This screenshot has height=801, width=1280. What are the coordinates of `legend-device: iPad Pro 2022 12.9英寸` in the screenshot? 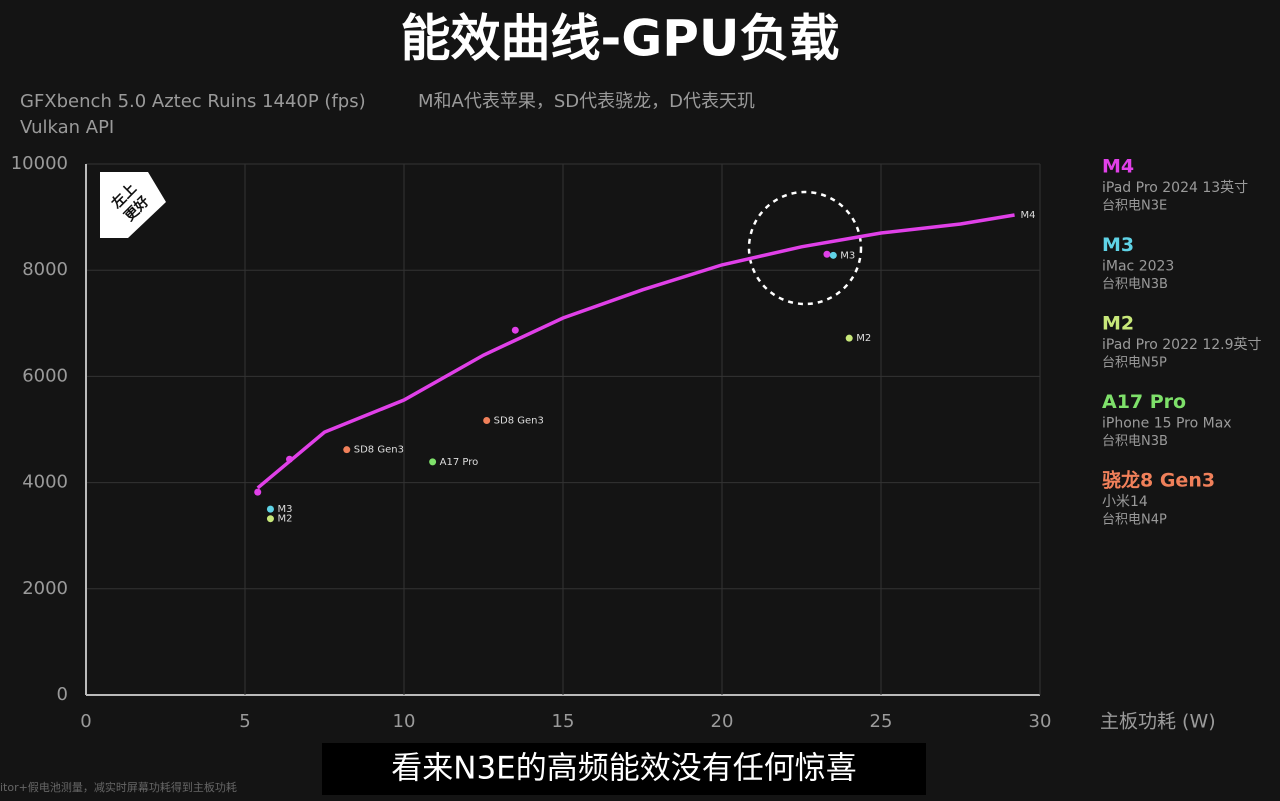 It's located at (1182, 344).